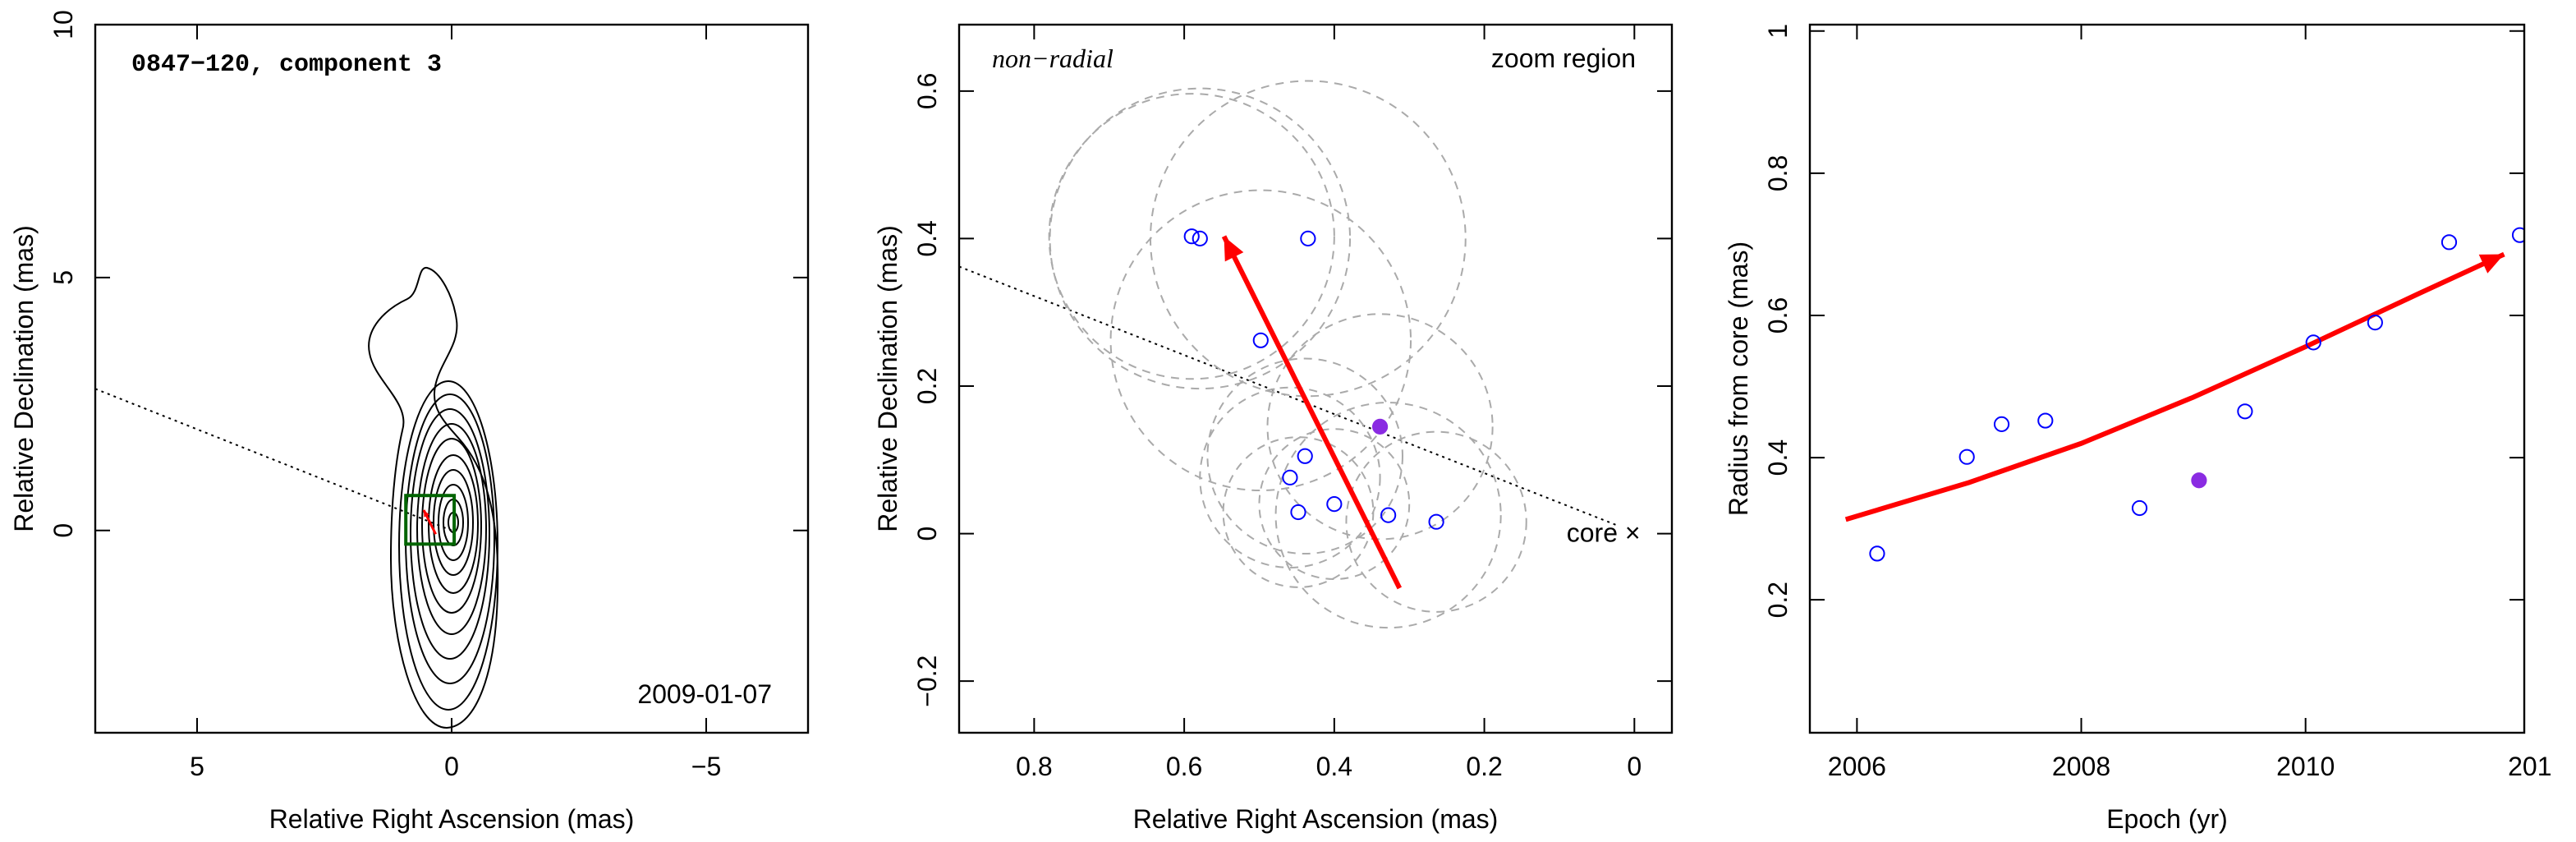 The height and width of the screenshot is (842, 2576). What do you see at coordinates (1778, 173) in the screenshot?
I see `y-tick-label: 0.8` at bounding box center [1778, 173].